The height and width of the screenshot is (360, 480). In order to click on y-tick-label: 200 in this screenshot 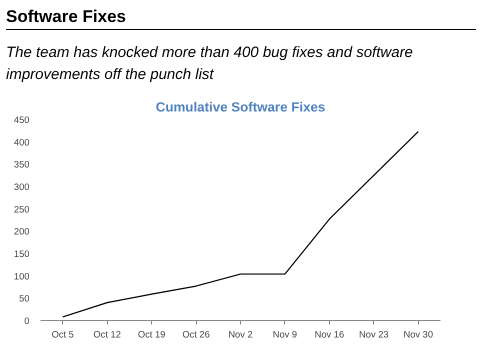, I will do `click(22, 231)`.